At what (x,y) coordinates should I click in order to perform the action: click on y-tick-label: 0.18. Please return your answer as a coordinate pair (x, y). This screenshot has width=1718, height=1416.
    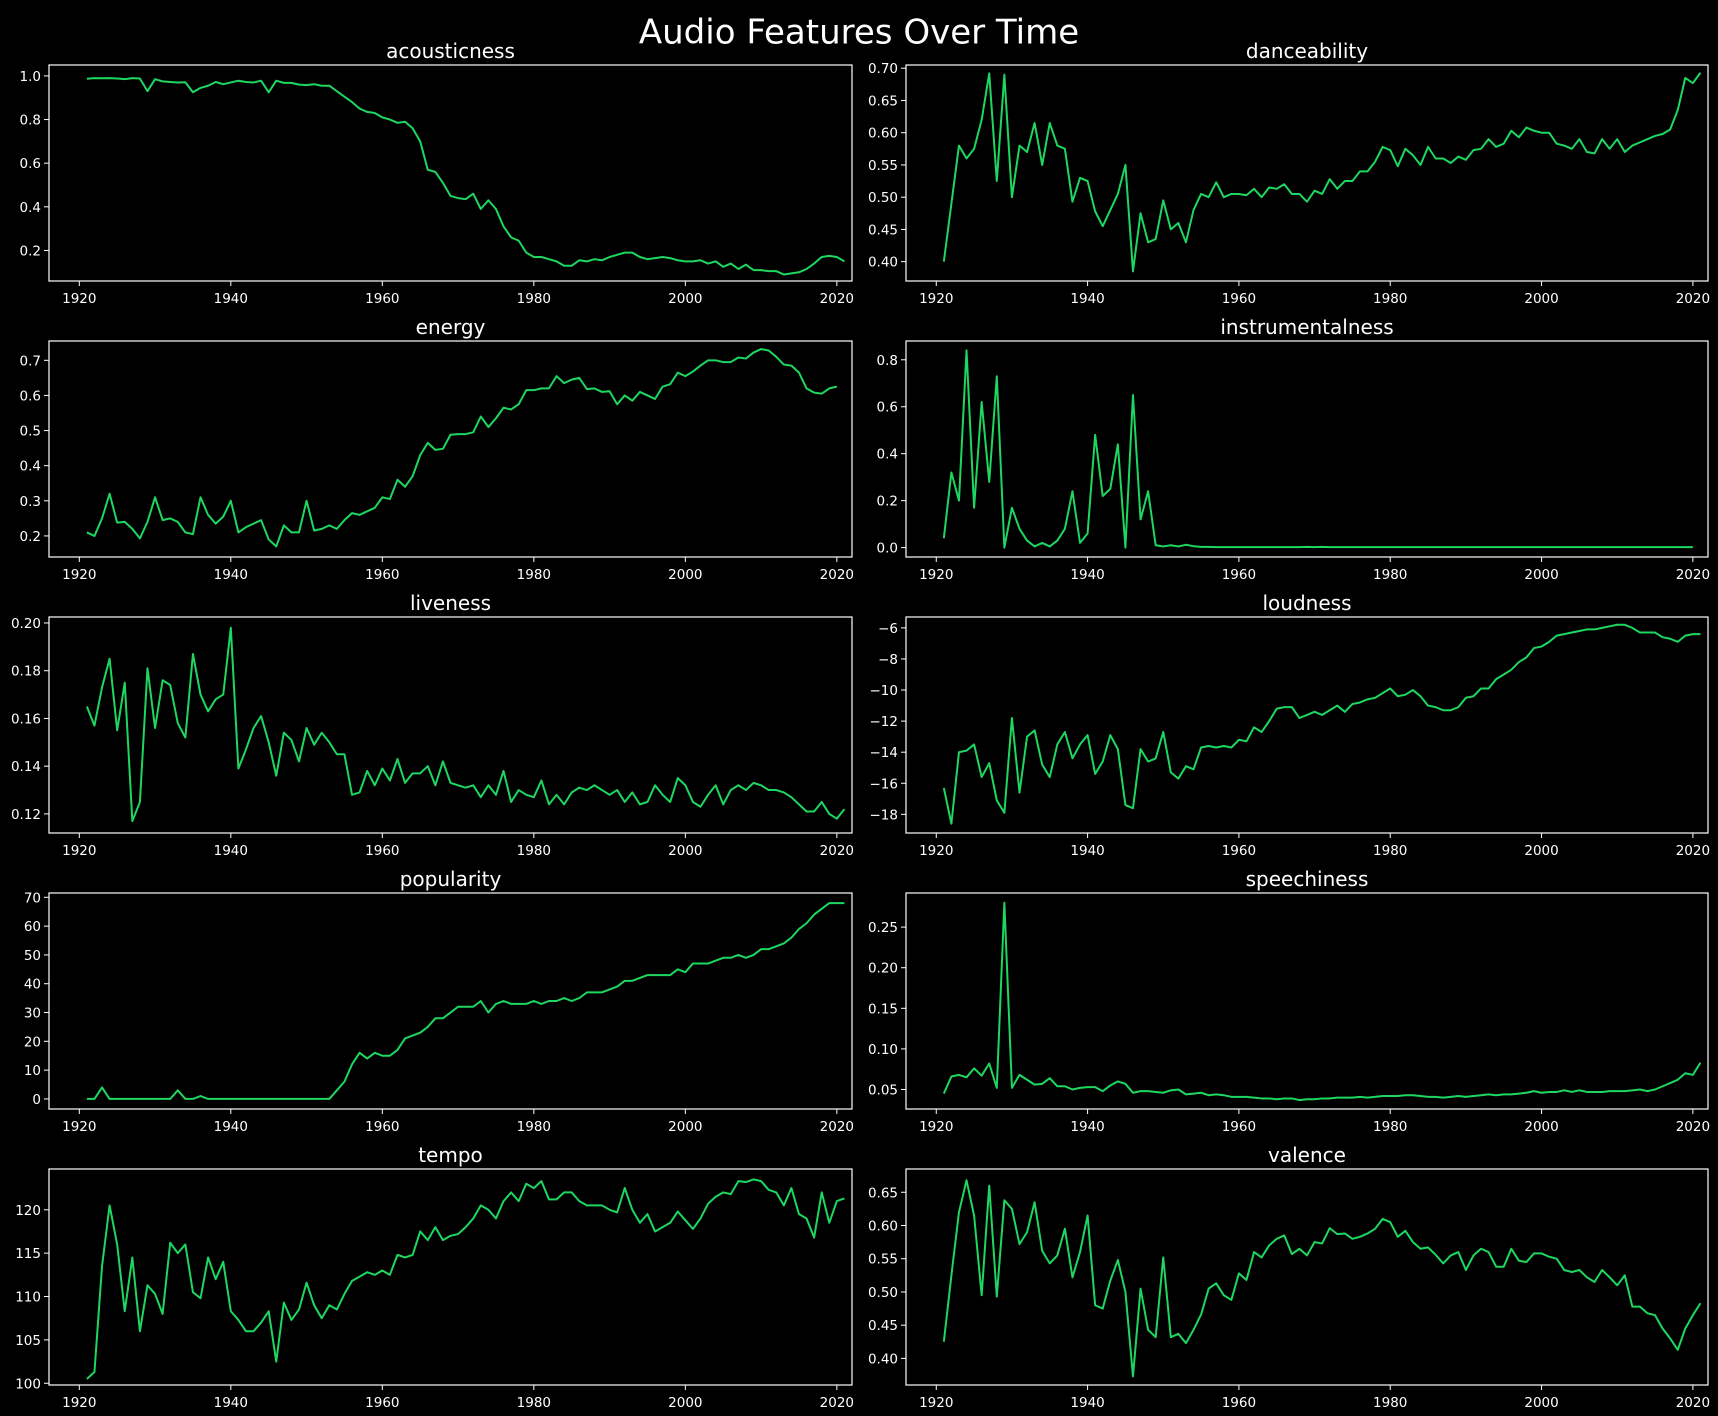
    Looking at the image, I should click on (26, 672).